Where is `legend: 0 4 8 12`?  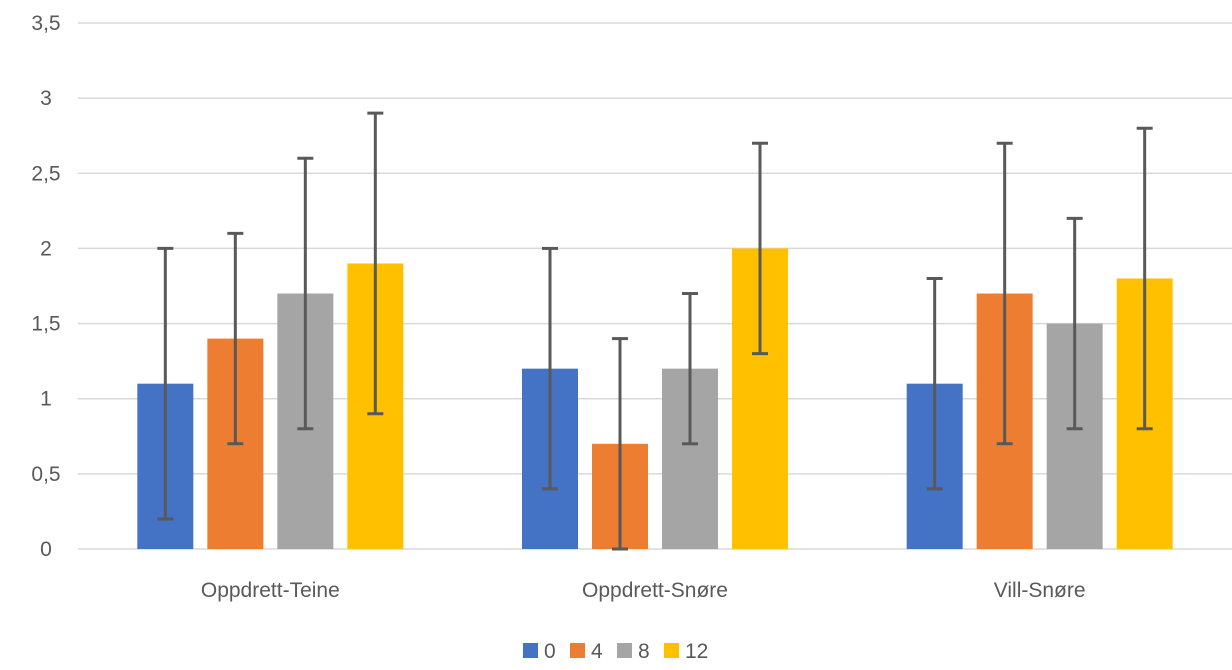 legend: 0 4 8 12 is located at coordinates (615, 651).